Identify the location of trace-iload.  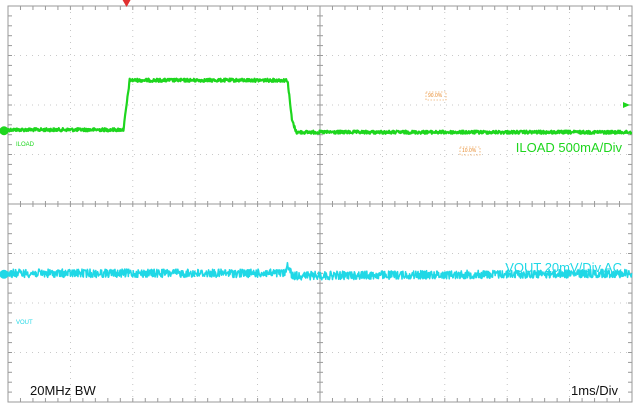
(319, 106).